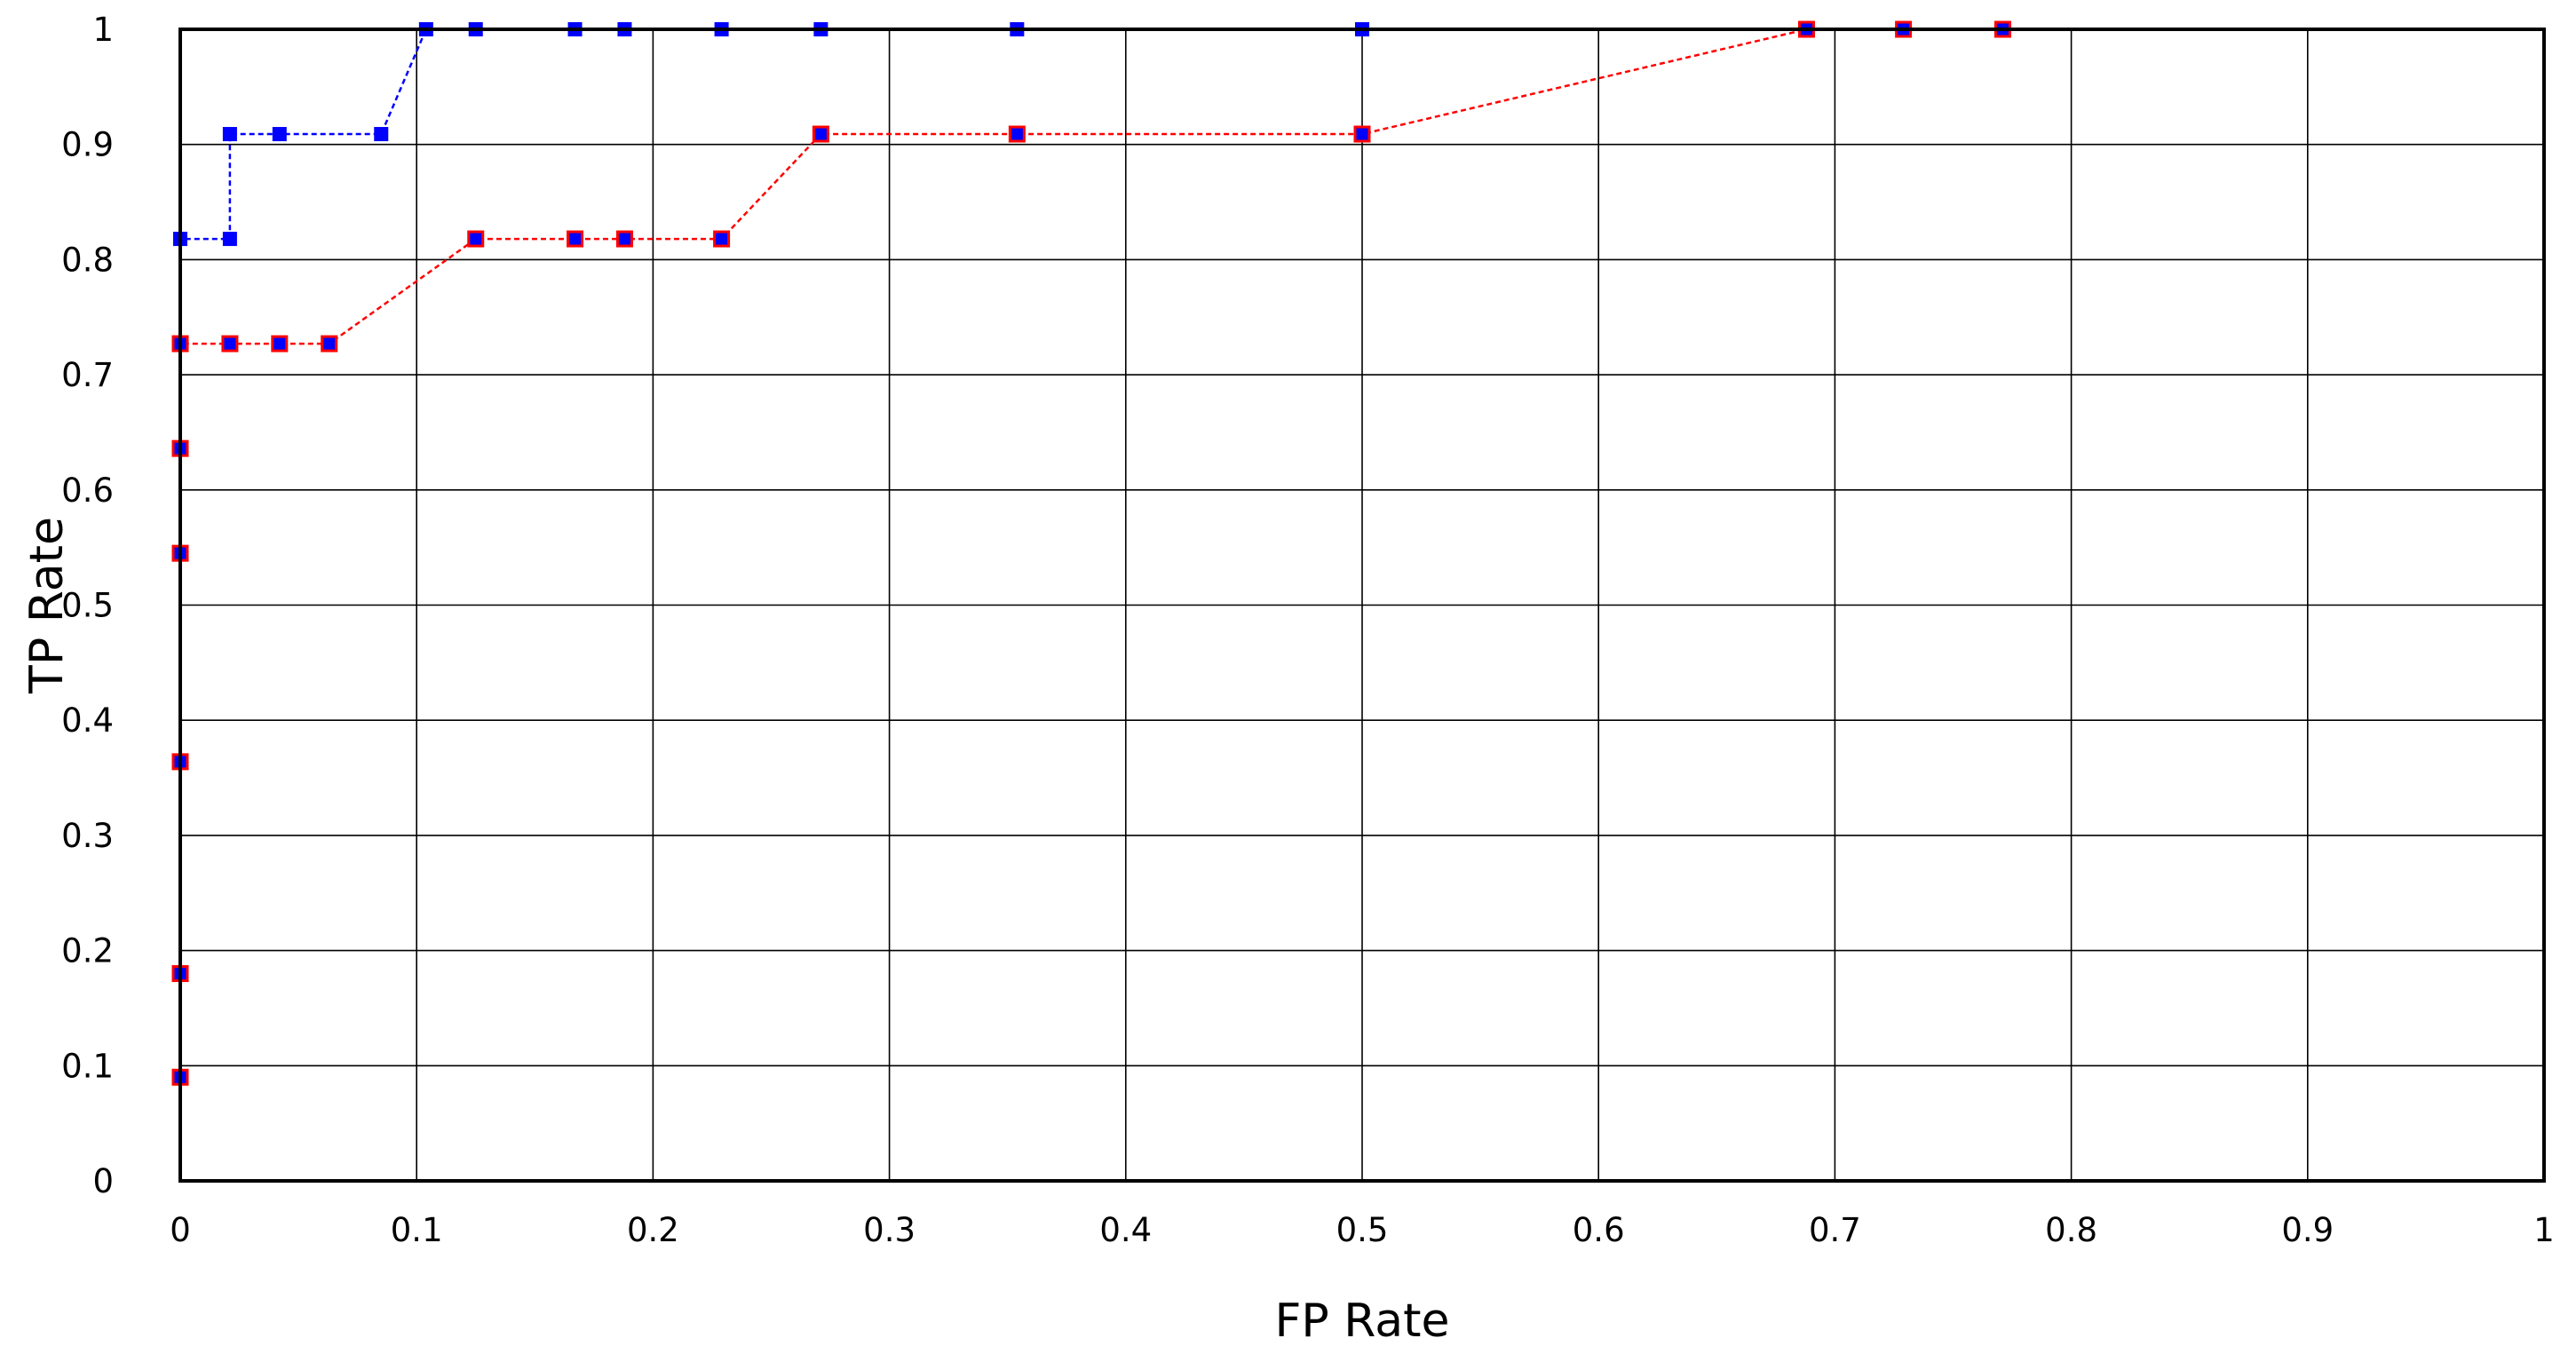 This screenshot has width=2576, height=1362. What do you see at coordinates (1361, 1321) in the screenshot?
I see `x-axis-title: FP Rate` at bounding box center [1361, 1321].